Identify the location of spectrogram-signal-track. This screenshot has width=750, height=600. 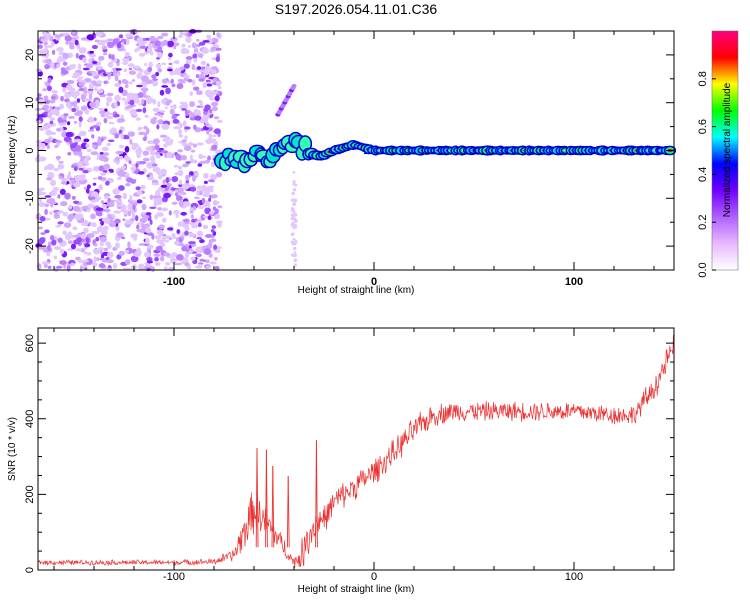
(445, 152).